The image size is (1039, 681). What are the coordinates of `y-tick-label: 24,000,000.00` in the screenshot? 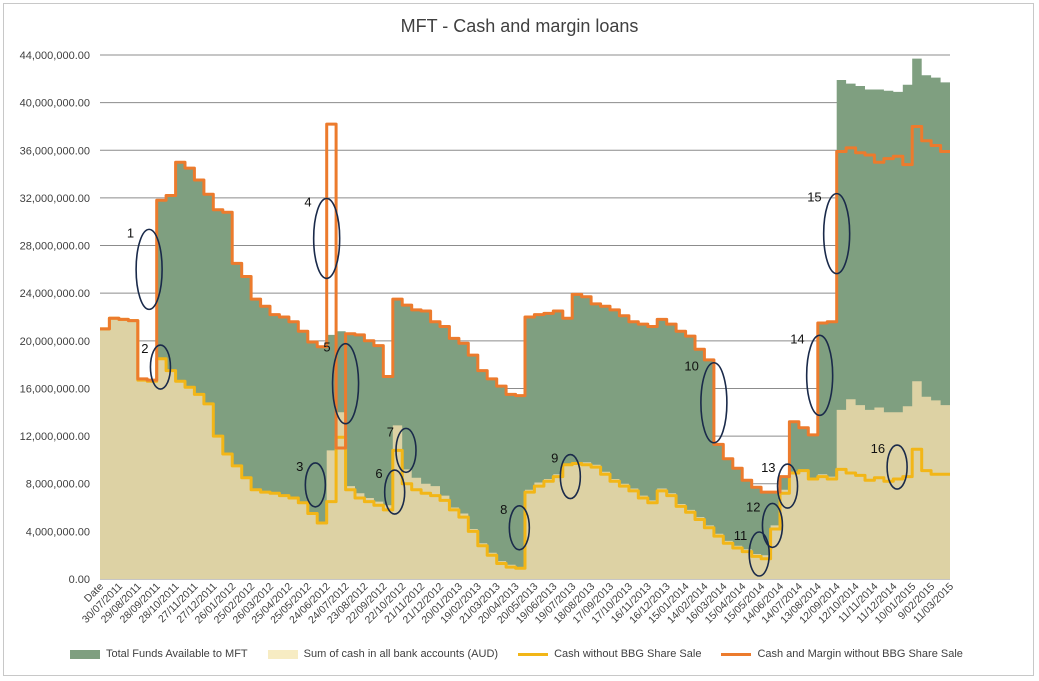 It's located at (55, 294).